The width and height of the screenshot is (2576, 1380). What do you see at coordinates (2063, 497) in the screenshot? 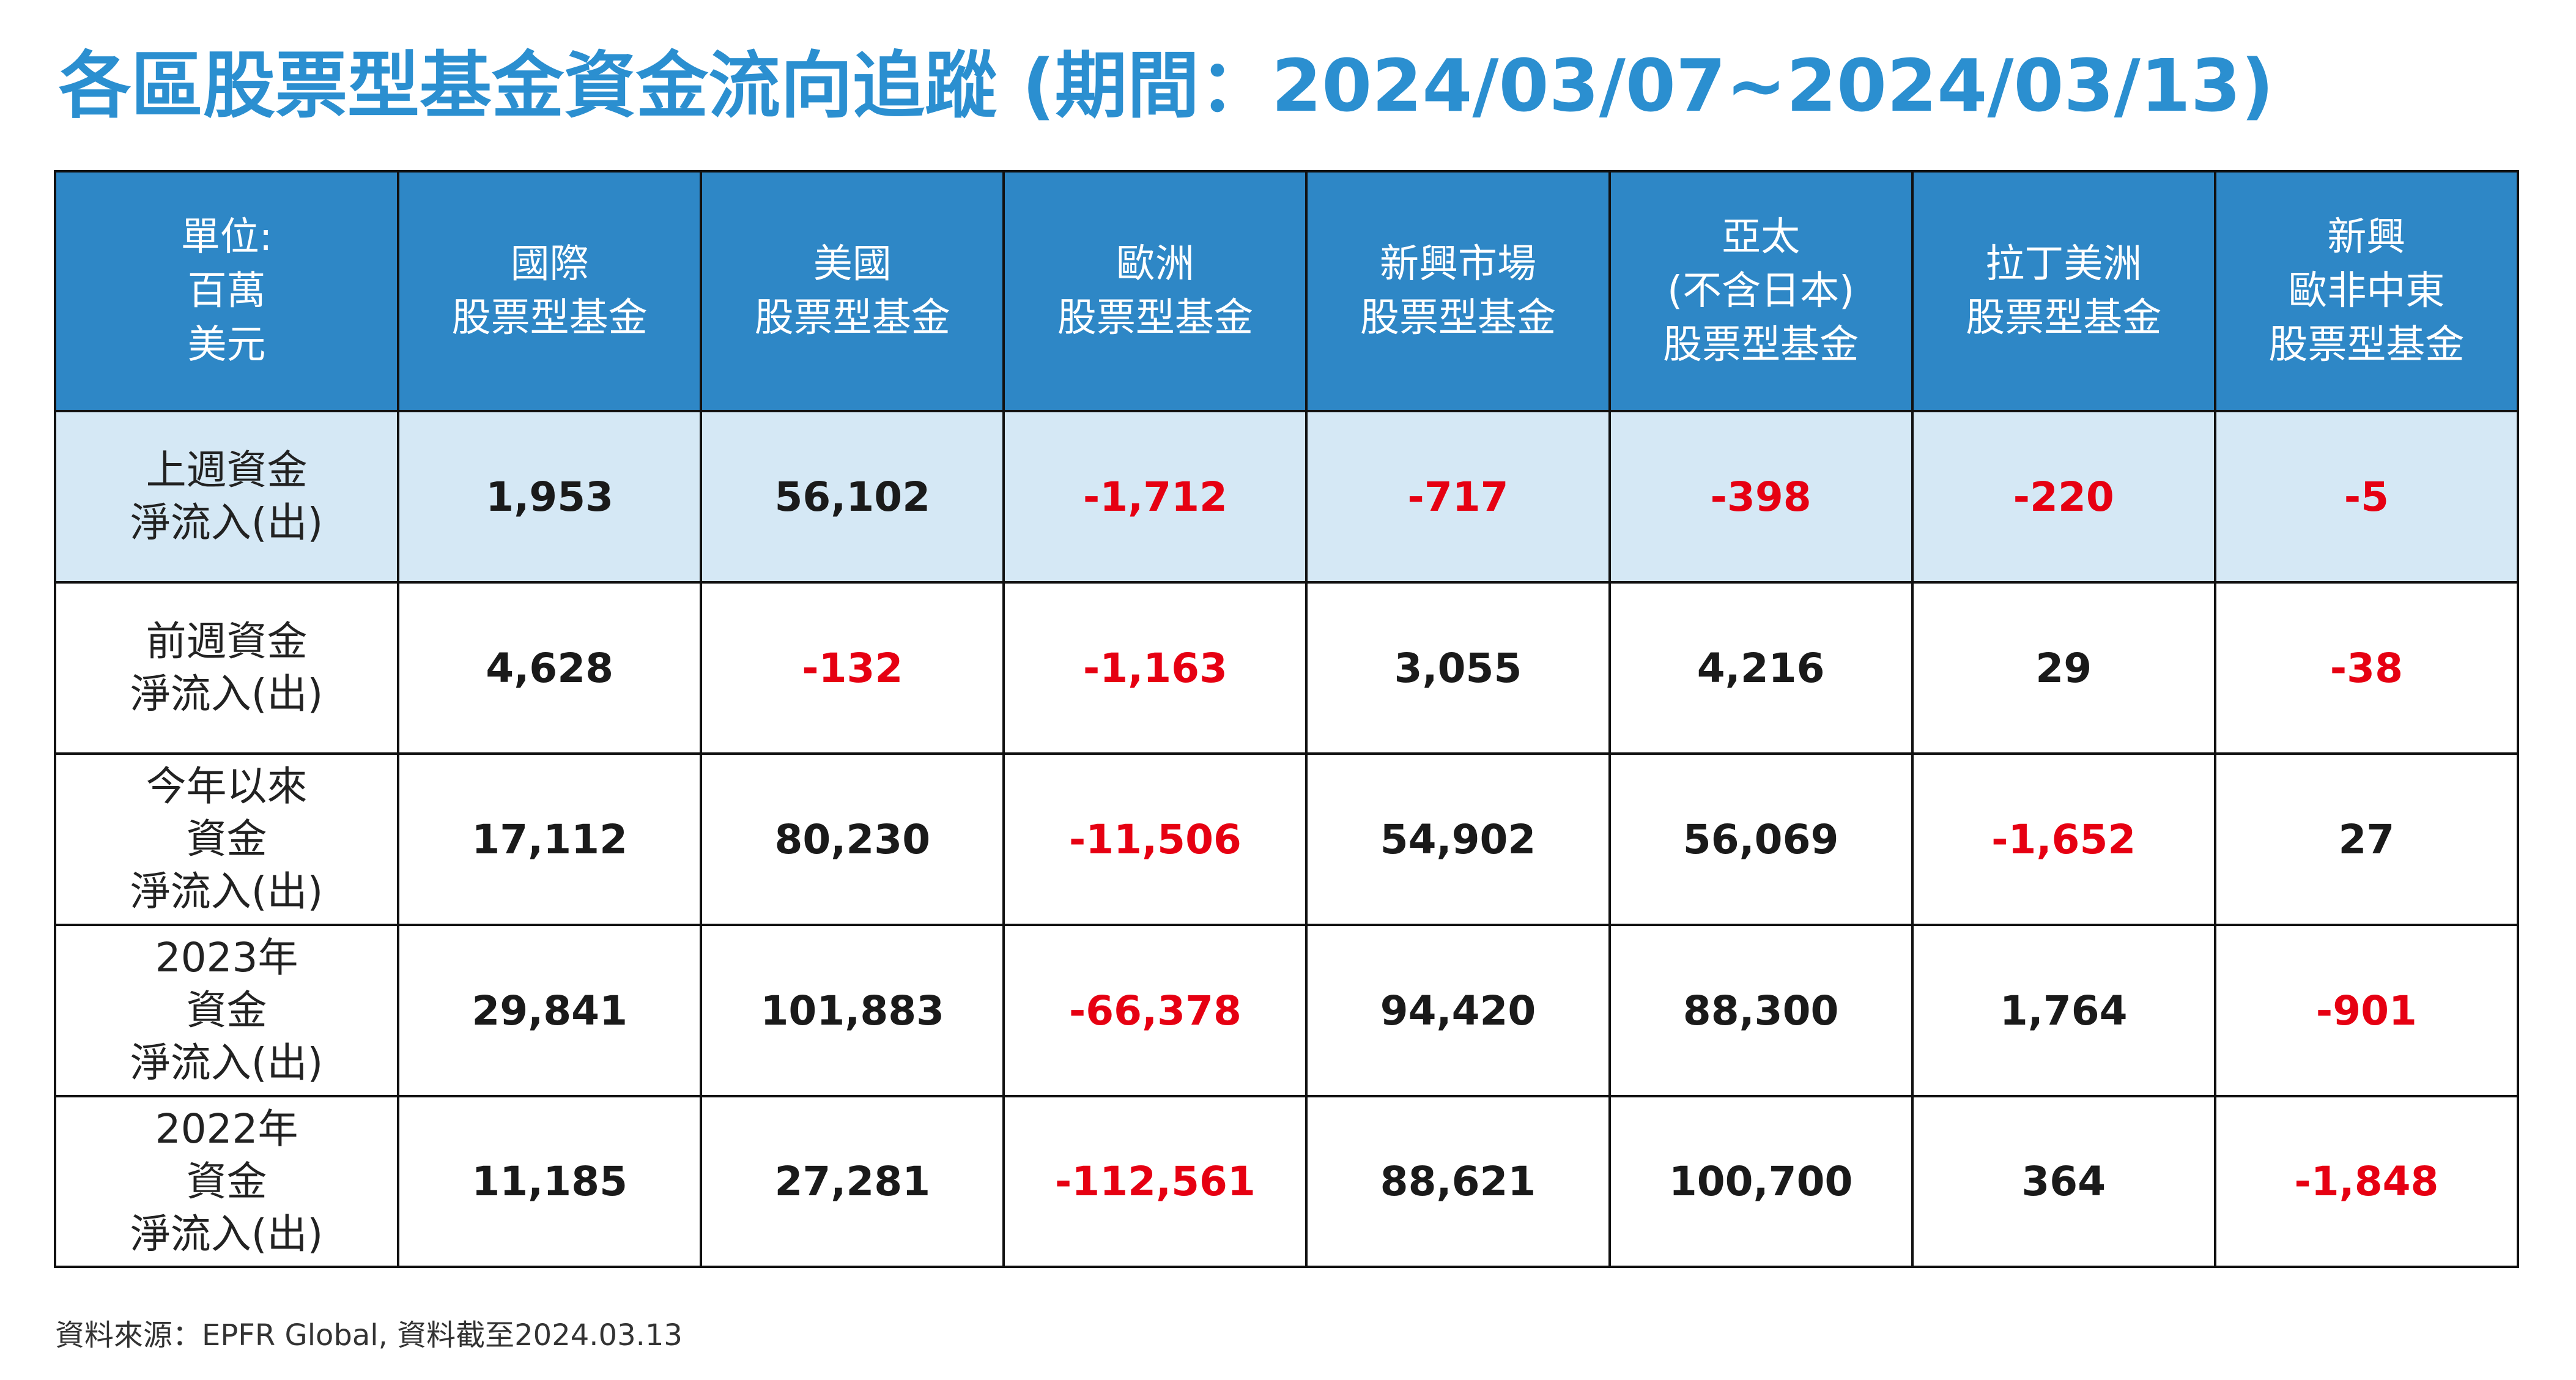
I see `value-cell: -220` at bounding box center [2063, 497].